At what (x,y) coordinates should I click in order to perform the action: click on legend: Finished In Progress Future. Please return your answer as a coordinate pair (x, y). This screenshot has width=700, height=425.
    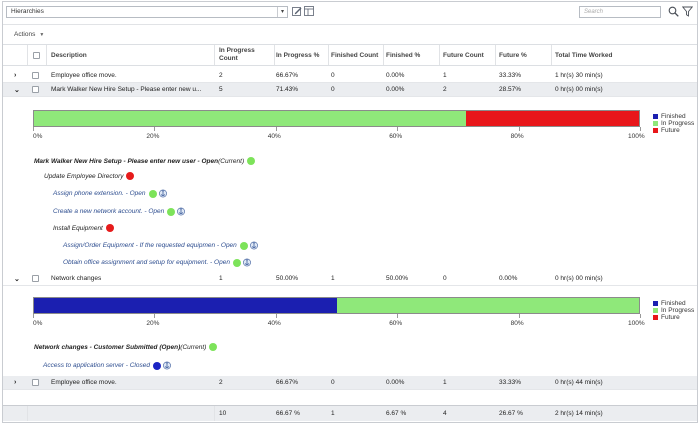
    Looking at the image, I should click on (673, 310).